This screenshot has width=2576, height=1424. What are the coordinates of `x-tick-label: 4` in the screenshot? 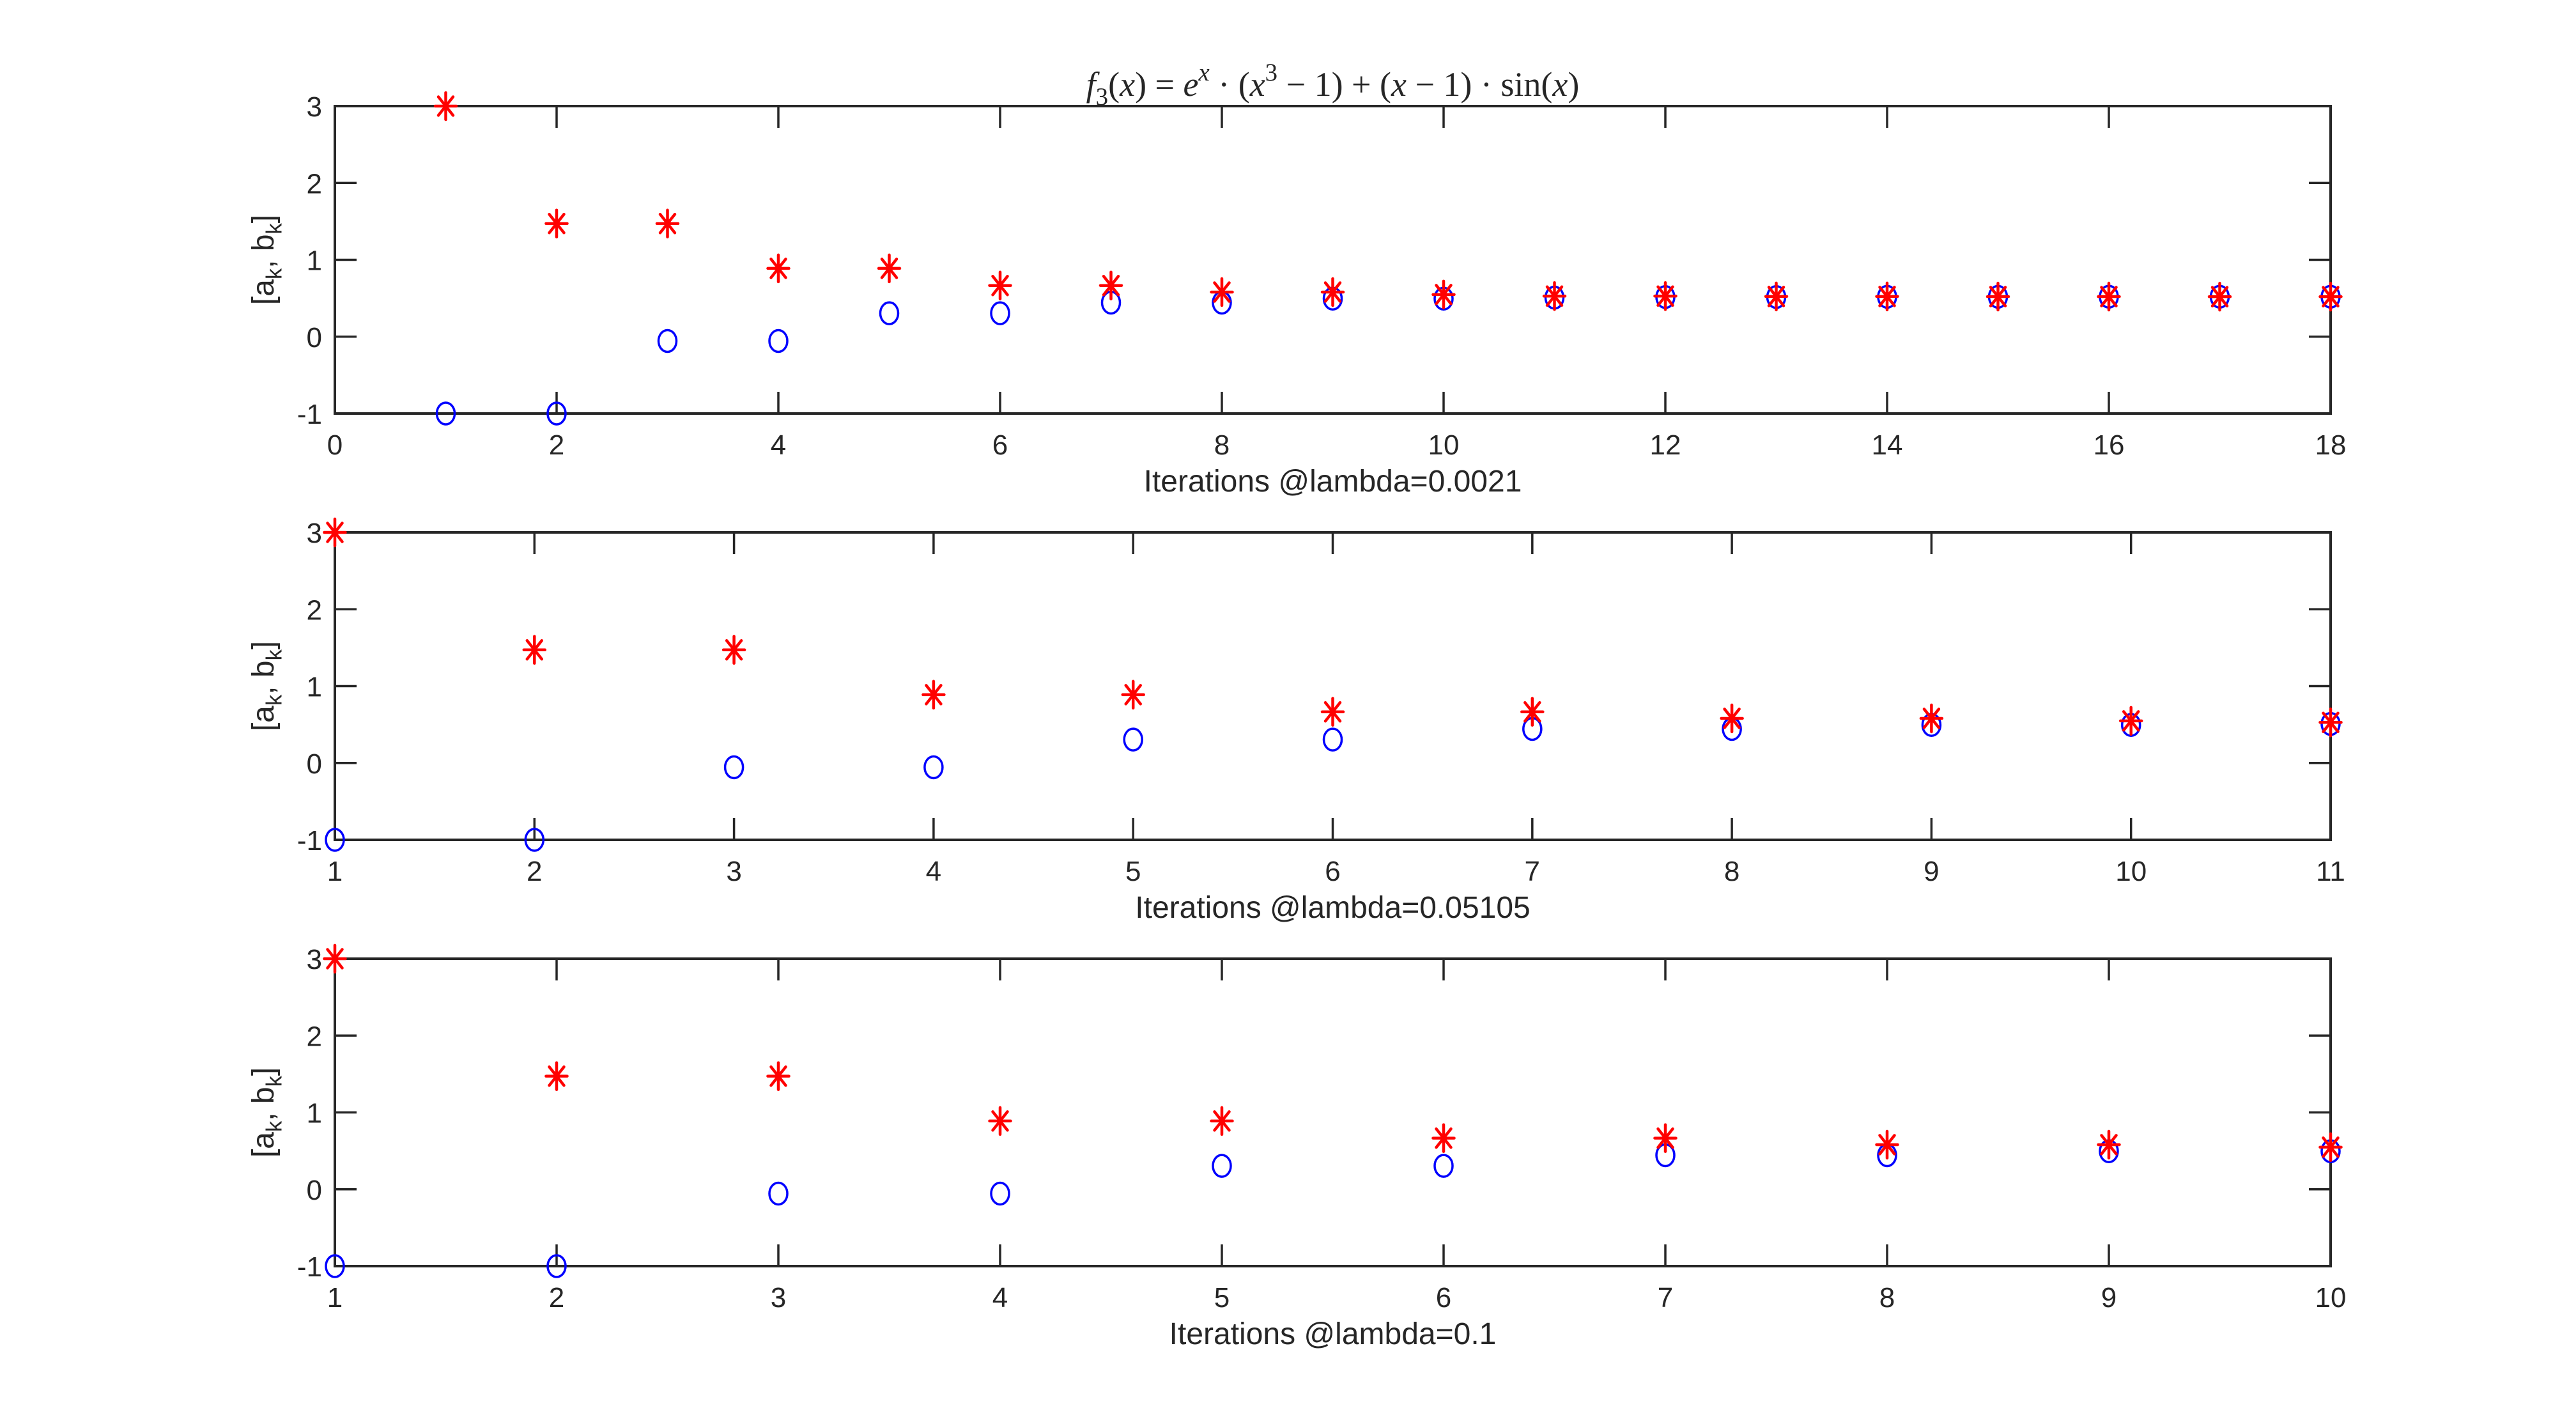 It's located at (933, 871).